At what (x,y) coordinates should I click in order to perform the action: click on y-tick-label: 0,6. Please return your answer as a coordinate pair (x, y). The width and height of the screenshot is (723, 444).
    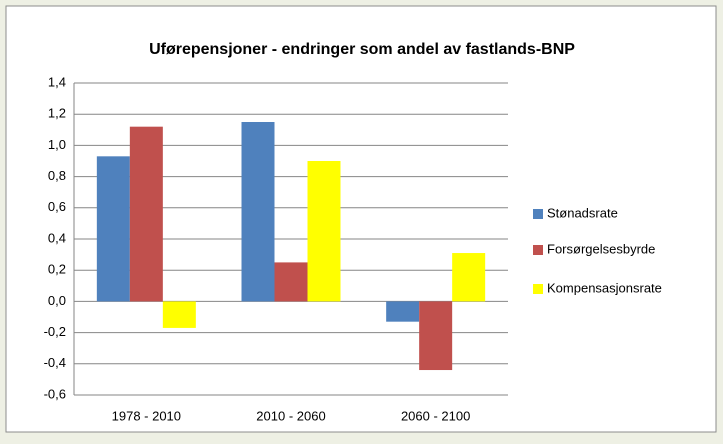
    Looking at the image, I should click on (57, 206).